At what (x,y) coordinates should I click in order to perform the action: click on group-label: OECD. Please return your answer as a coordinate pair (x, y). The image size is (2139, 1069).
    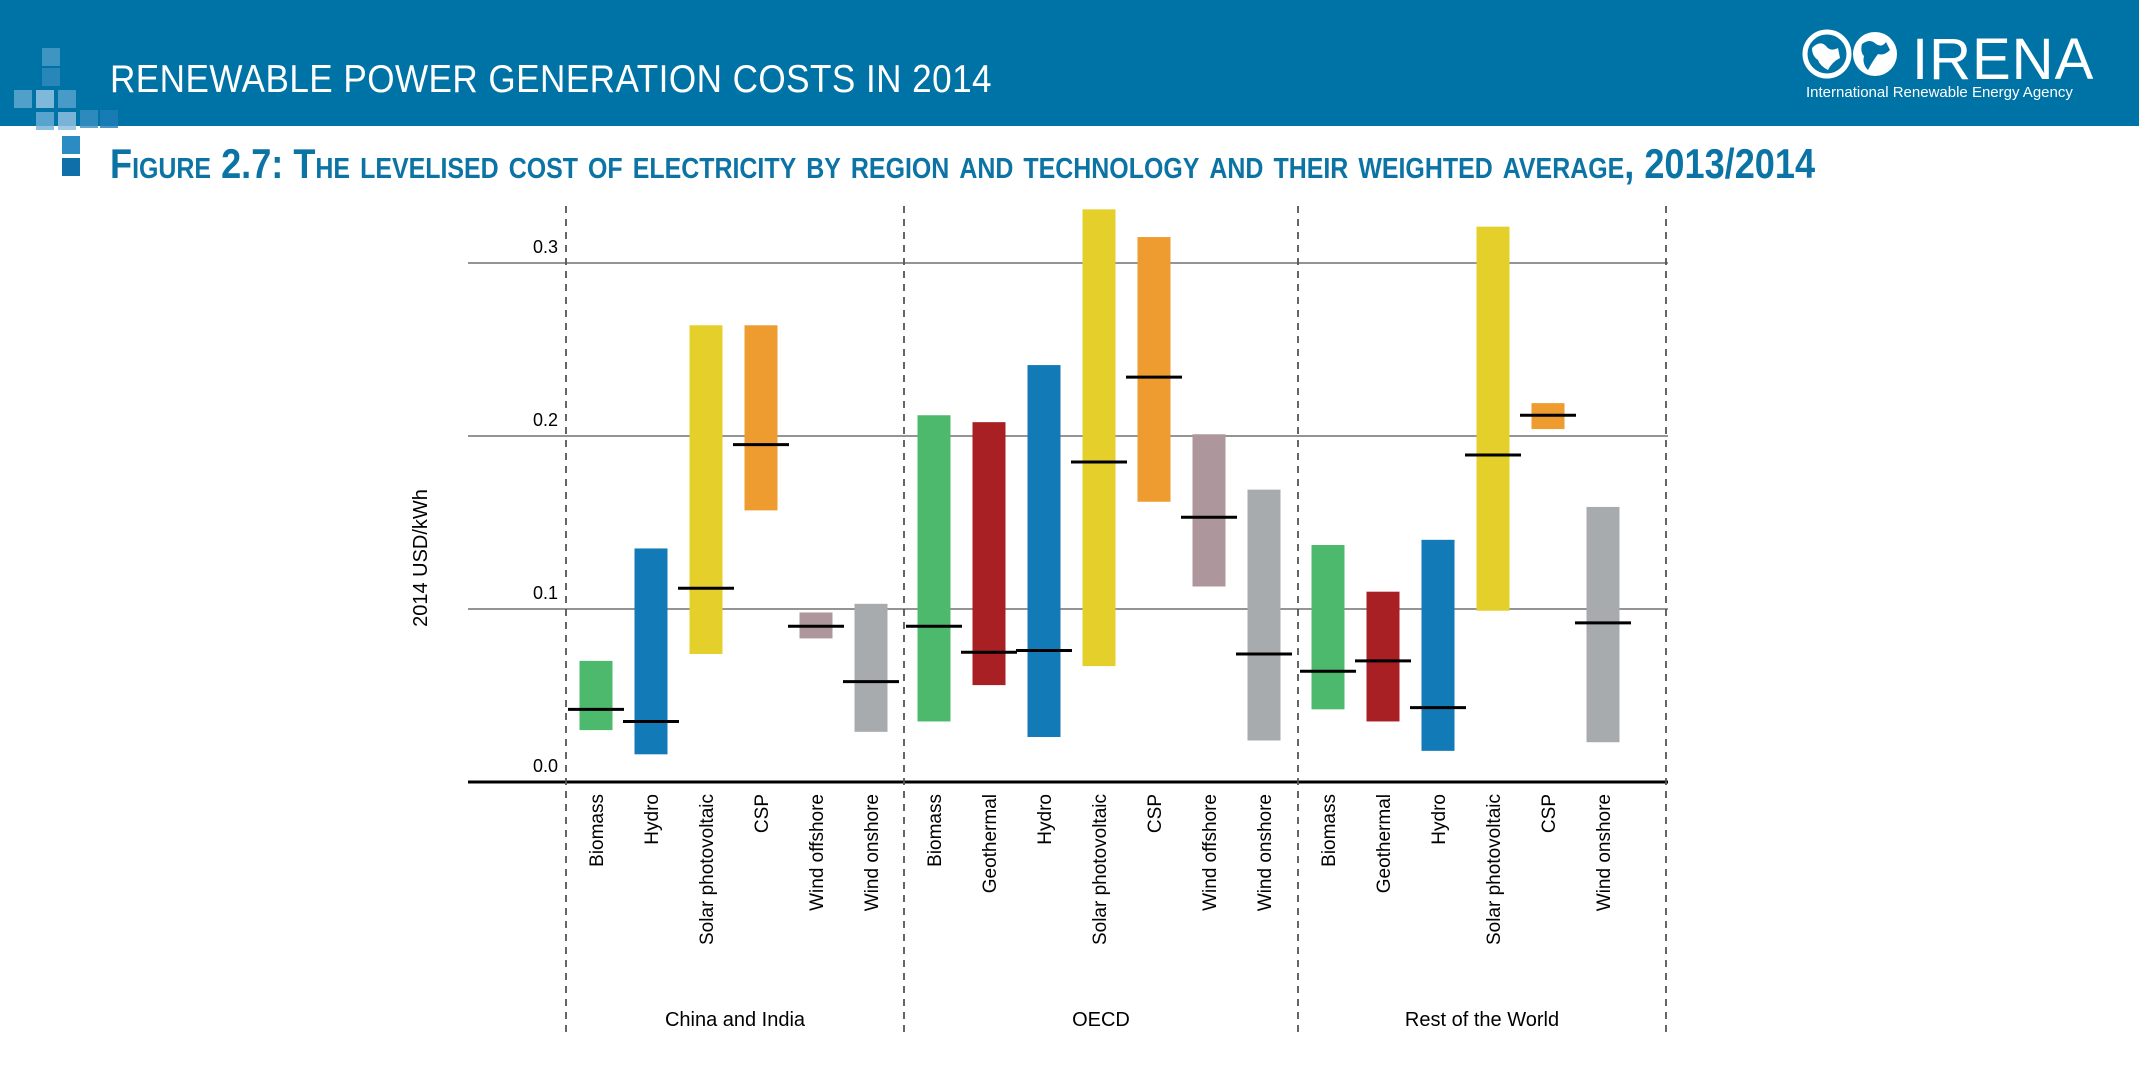
    Looking at the image, I should click on (1101, 1020).